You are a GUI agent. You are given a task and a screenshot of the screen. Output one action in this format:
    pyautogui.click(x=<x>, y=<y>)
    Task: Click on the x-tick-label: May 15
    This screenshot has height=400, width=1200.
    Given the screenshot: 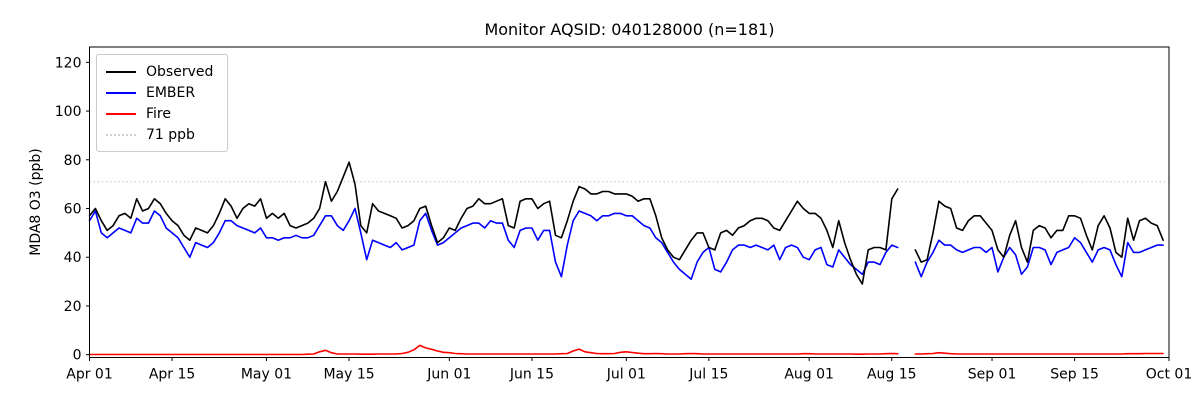 What is the action you would take?
    pyautogui.click(x=348, y=375)
    